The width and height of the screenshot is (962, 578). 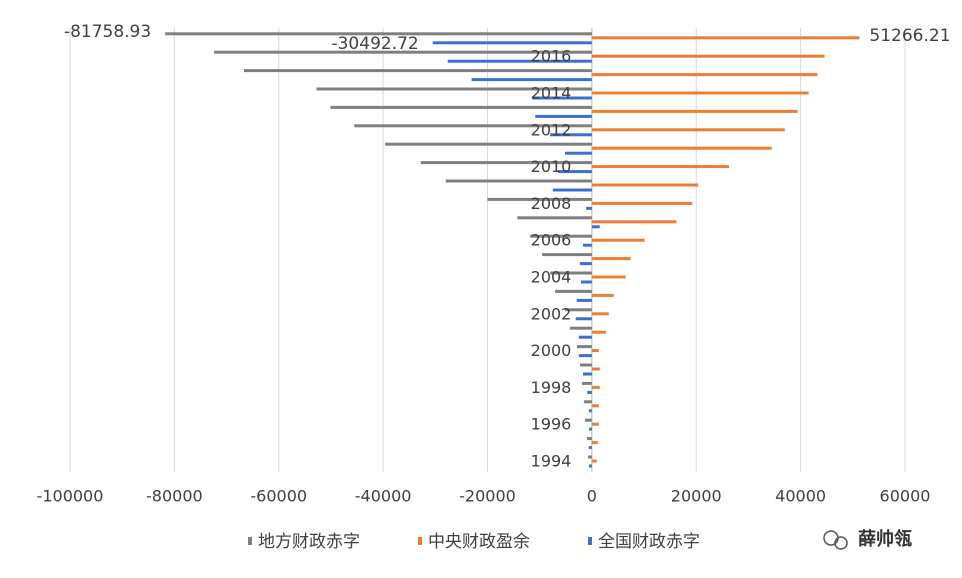 What do you see at coordinates (551, 166) in the screenshot?
I see `y-tick-label: 2010` at bounding box center [551, 166].